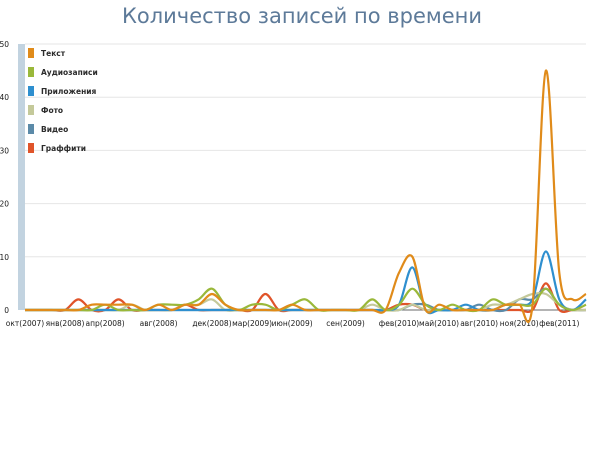 The image size is (604, 453). Describe the element at coordinates (63, 148) in the screenshot. I see `legend-label: Граффити` at that location.